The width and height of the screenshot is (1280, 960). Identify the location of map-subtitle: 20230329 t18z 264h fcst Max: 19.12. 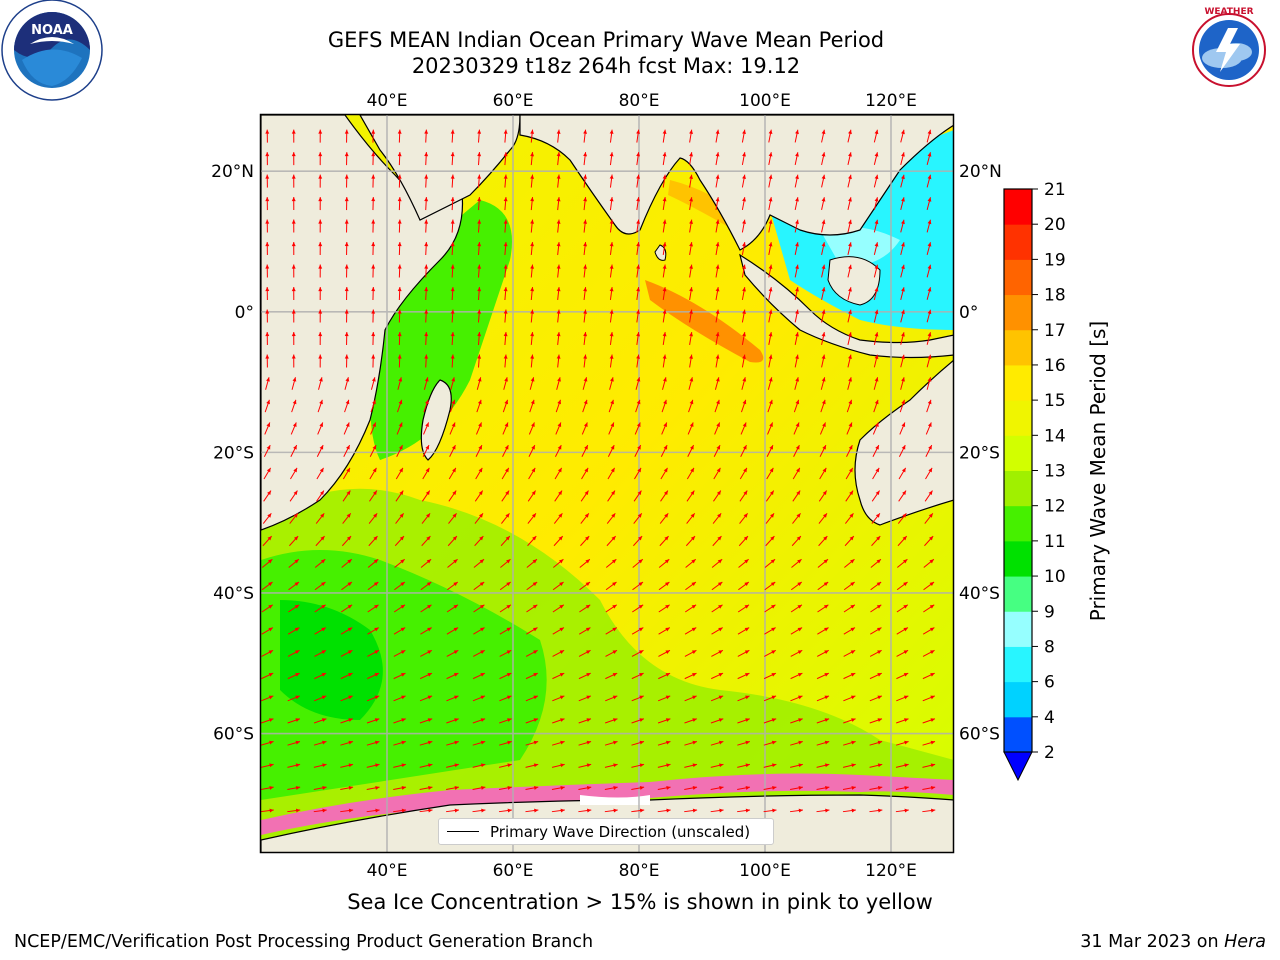
(606, 66).